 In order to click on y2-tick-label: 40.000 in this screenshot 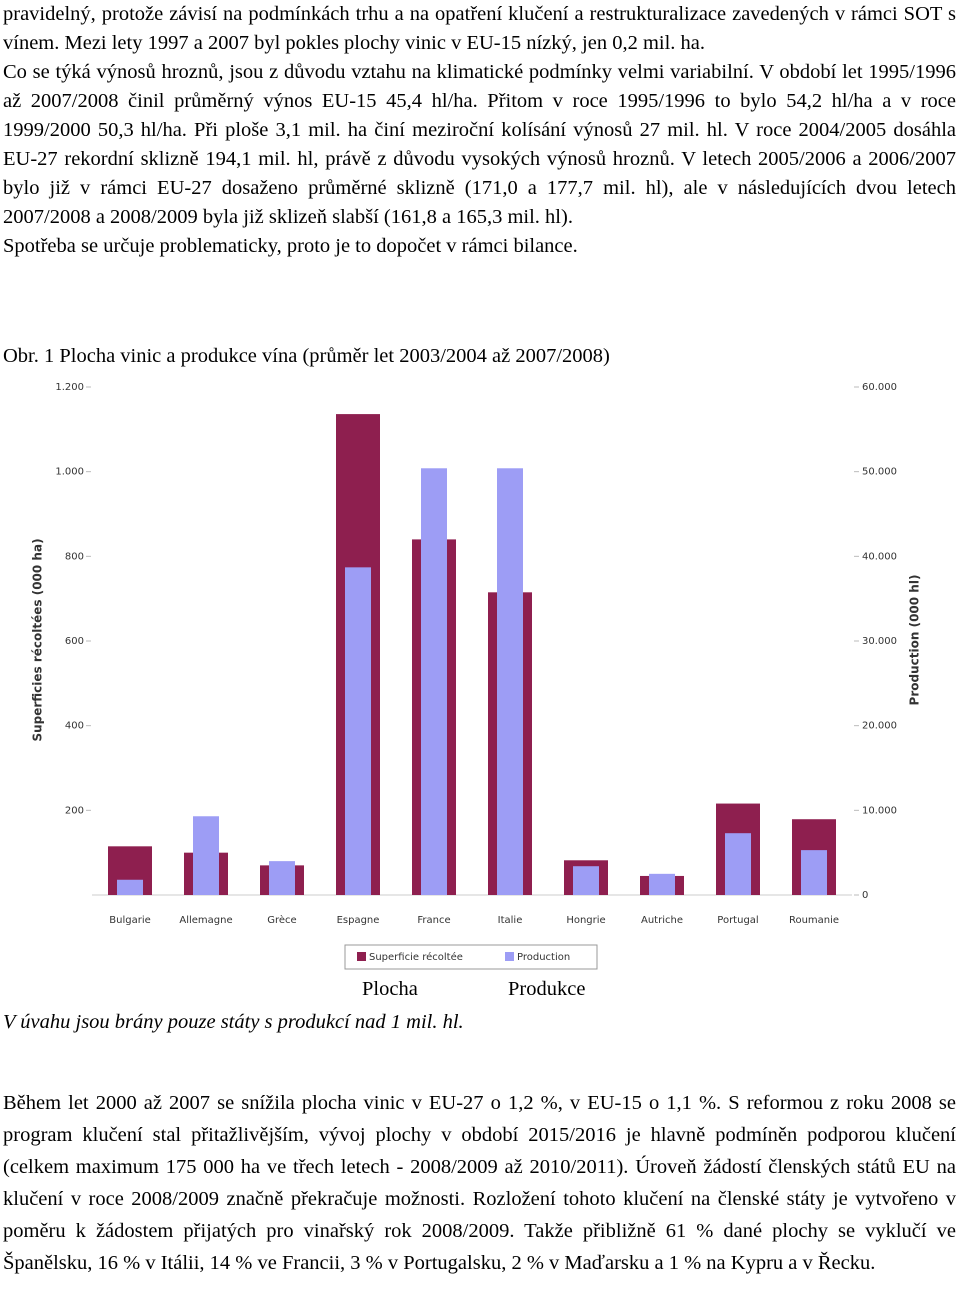, I will do `click(879, 556)`.